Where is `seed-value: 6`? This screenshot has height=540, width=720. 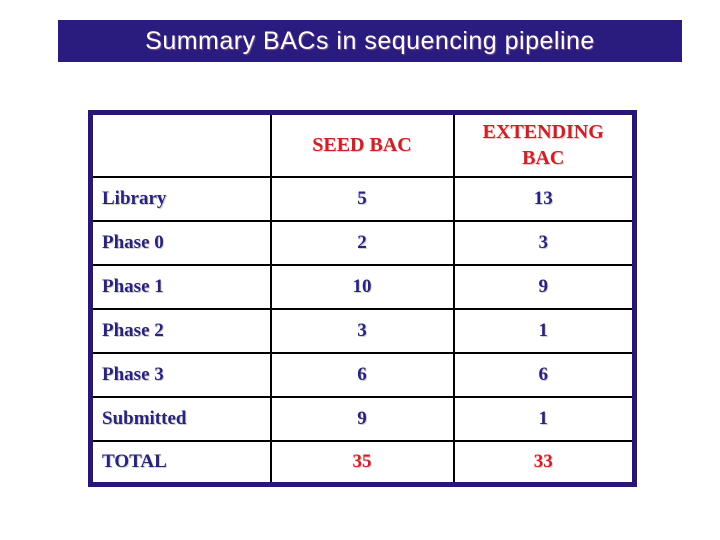
seed-value: 6 is located at coordinates (362, 374).